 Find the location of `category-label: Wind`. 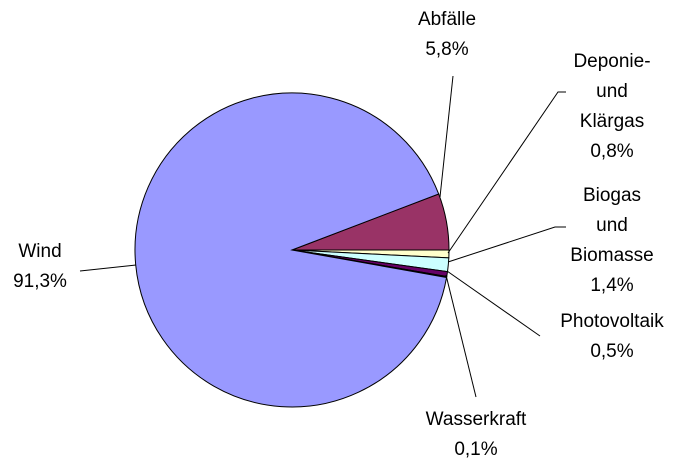

category-label: Wind is located at coordinates (40, 251).